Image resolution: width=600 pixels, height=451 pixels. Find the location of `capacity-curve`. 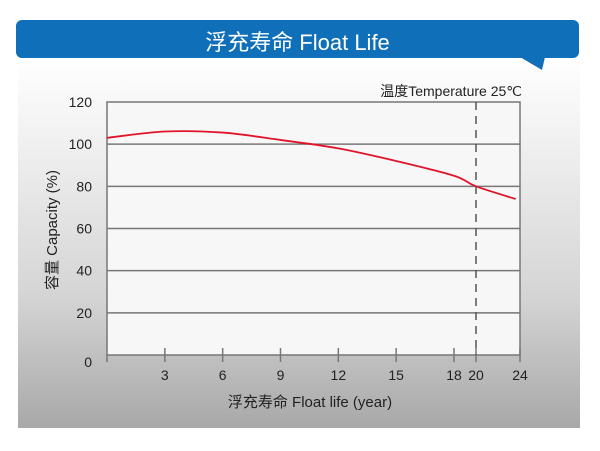

capacity-curve is located at coordinates (311, 165).